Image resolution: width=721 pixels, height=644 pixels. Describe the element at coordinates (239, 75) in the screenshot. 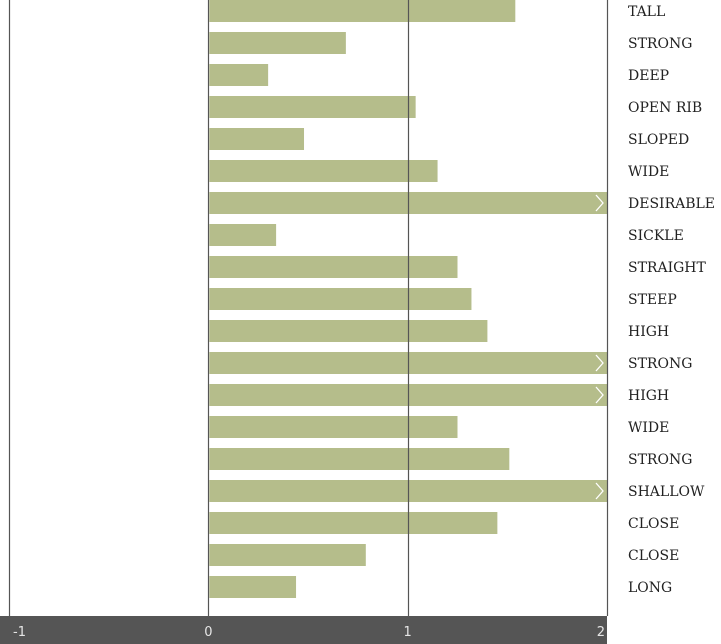

I see `bar-deep` at that location.